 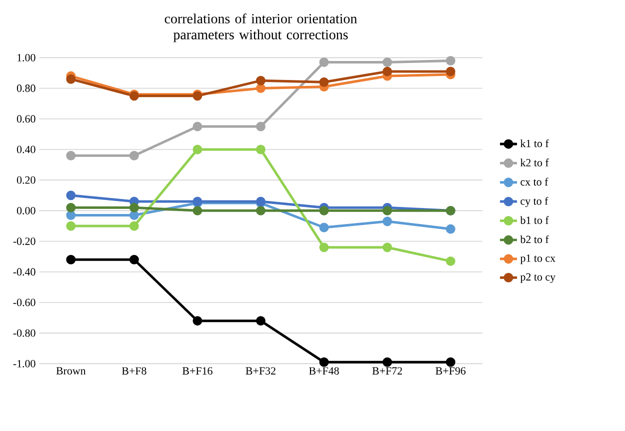 What do you see at coordinates (26, 150) in the screenshot?
I see `y-tick-label: 0.40` at bounding box center [26, 150].